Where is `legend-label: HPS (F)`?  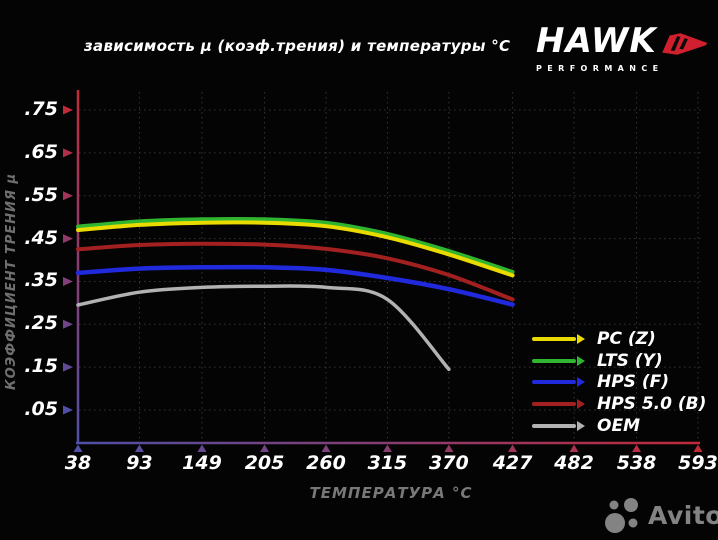 legend-label: HPS (F) is located at coordinates (633, 382).